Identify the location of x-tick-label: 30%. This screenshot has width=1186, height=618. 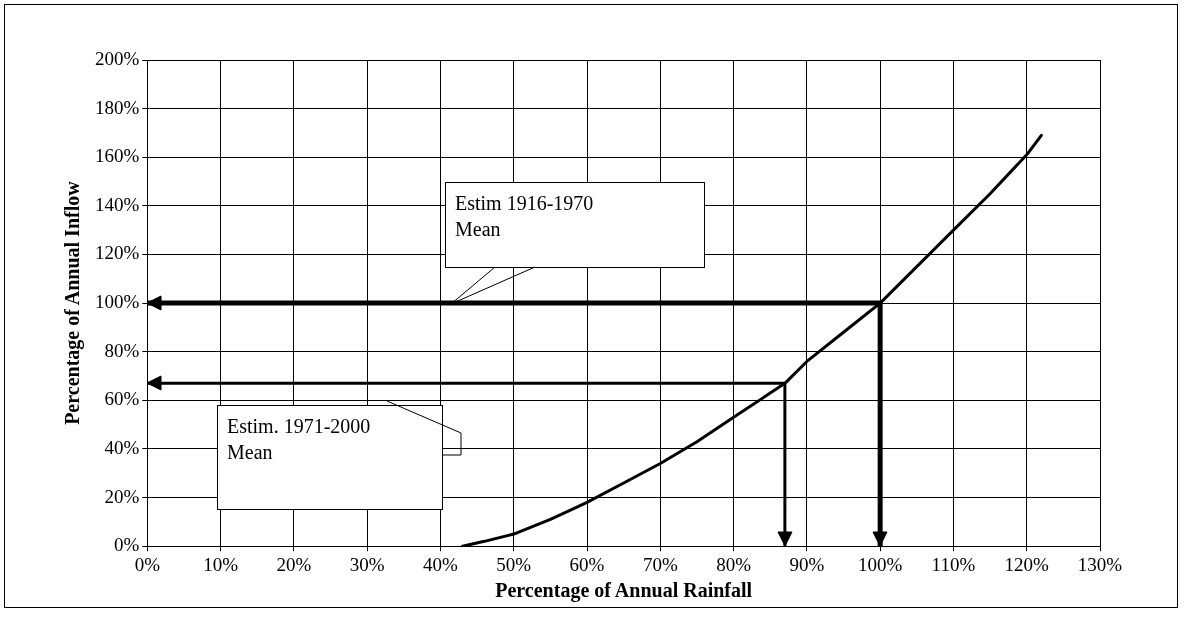
(367, 564).